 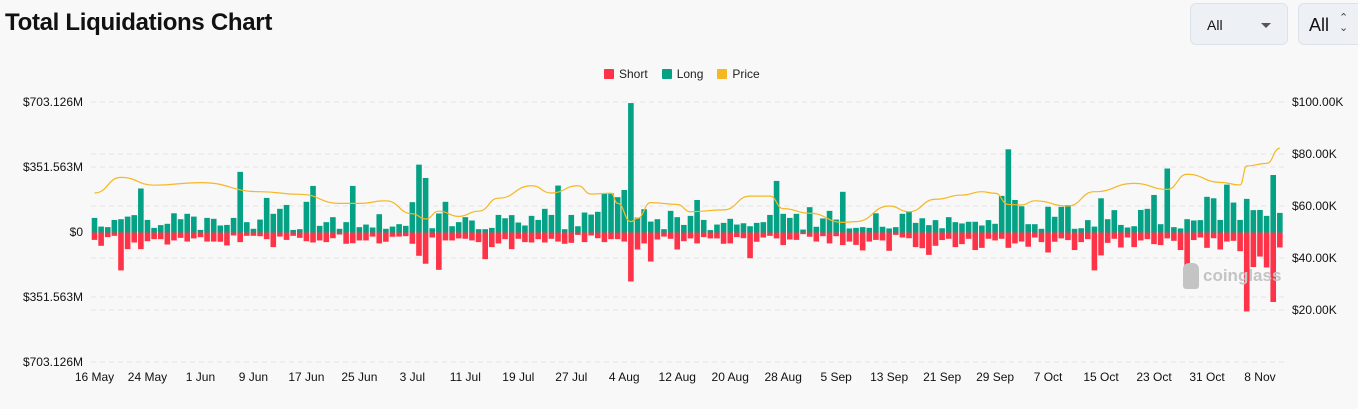 What do you see at coordinates (1239, 24) in the screenshot?
I see `range-select: All` at bounding box center [1239, 24].